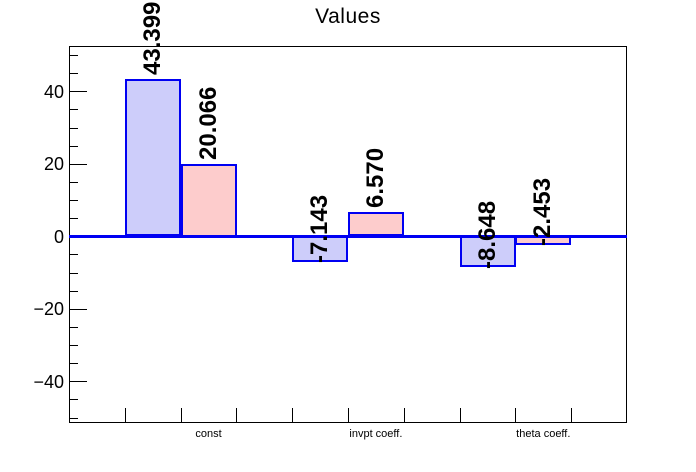  What do you see at coordinates (543, 211) in the screenshot?
I see `bar-value-label: -2.453` at bounding box center [543, 211].